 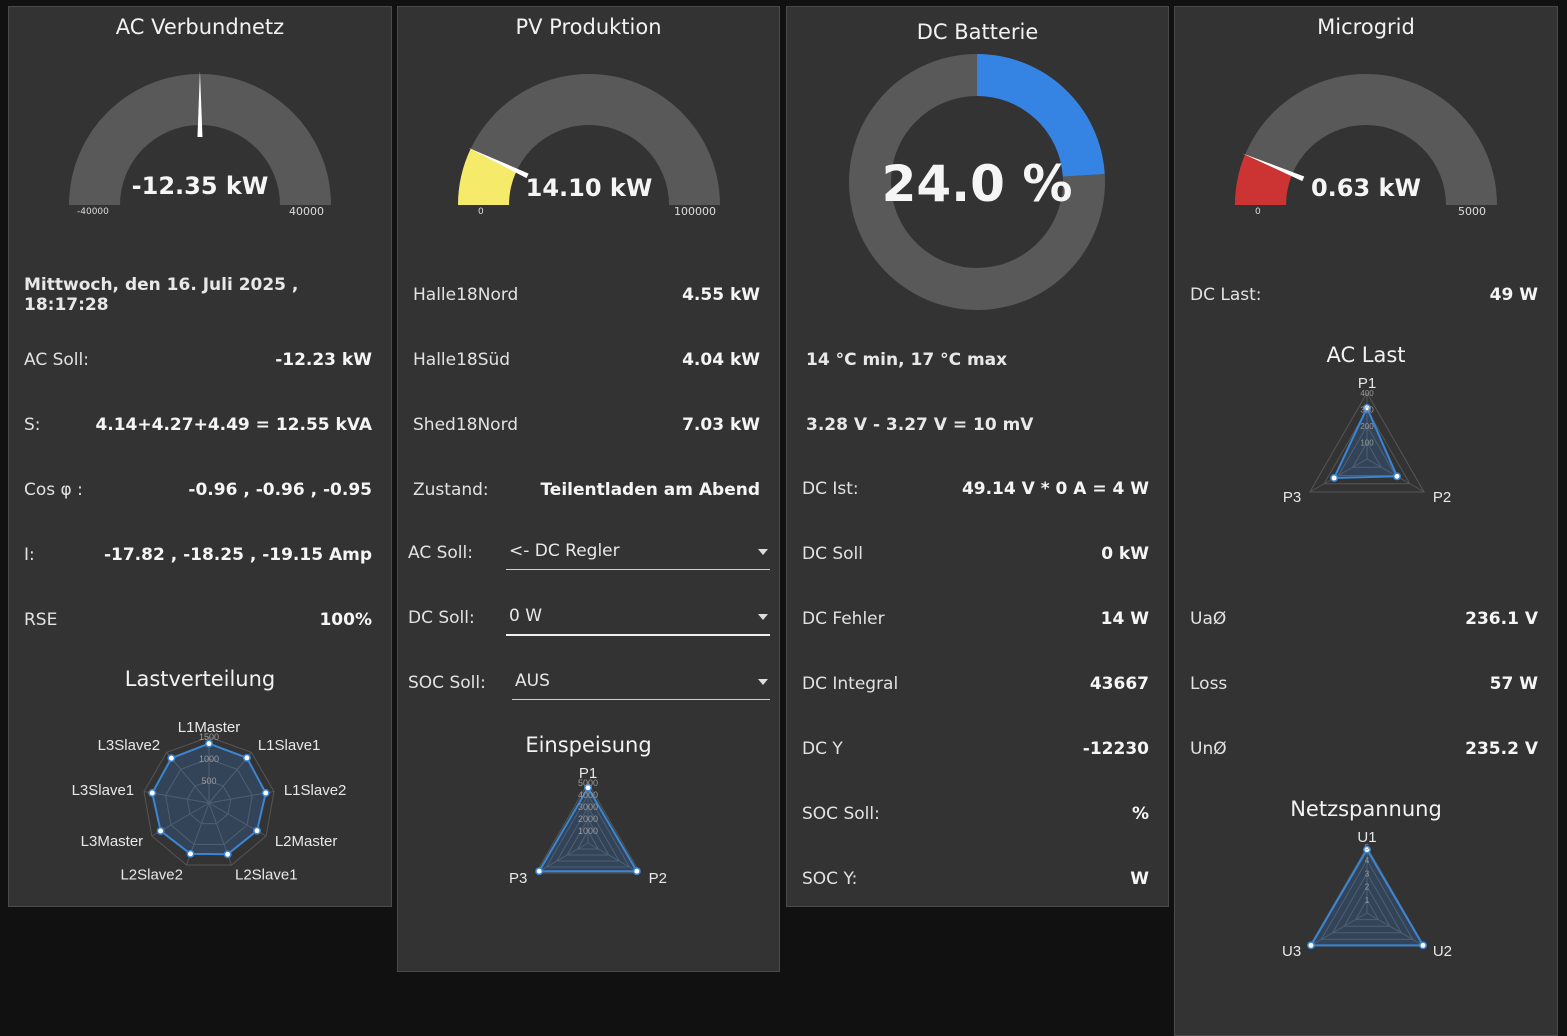 What do you see at coordinates (1514, 684) in the screenshot?
I see `mg-row-value: 57 W` at bounding box center [1514, 684].